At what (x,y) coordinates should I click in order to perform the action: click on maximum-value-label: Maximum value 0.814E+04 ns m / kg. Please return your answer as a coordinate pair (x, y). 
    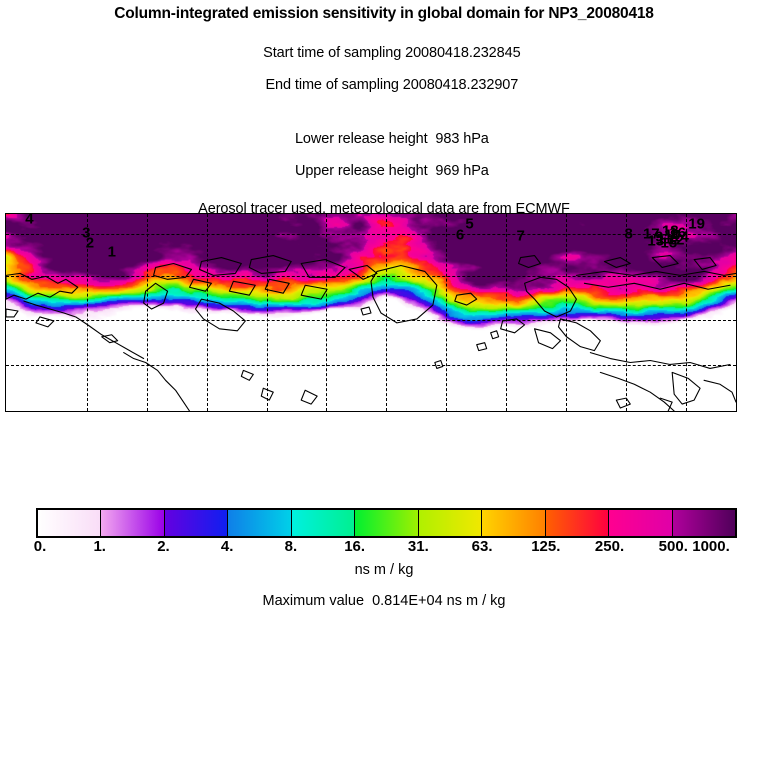
    Looking at the image, I should click on (384, 601).